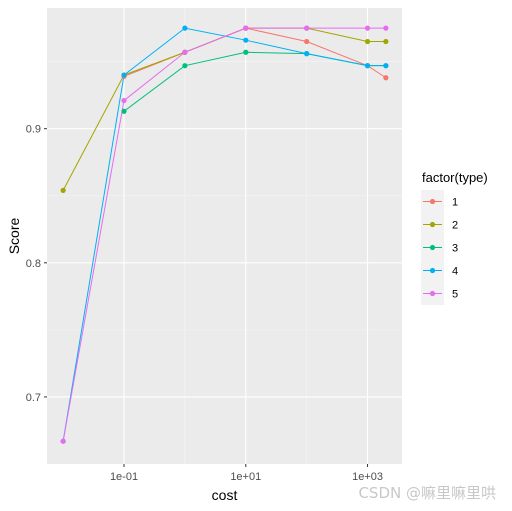 The height and width of the screenshot is (511, 512). Describe the element at coordinates (225, 495) in the screenshot. I see `x-axis-title: cost` at that location.